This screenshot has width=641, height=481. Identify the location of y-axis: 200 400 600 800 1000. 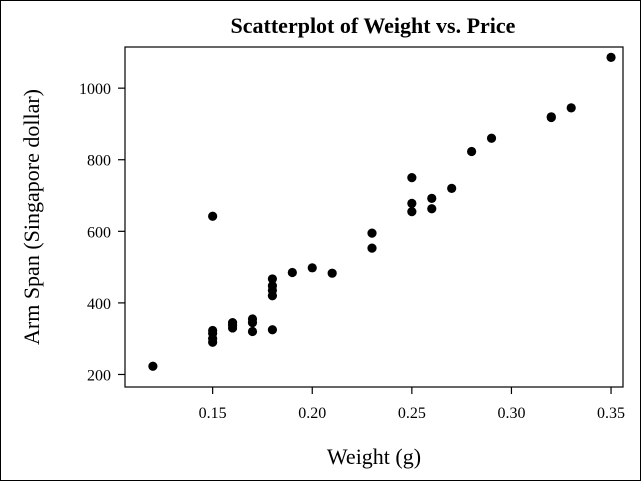
(102, 232).